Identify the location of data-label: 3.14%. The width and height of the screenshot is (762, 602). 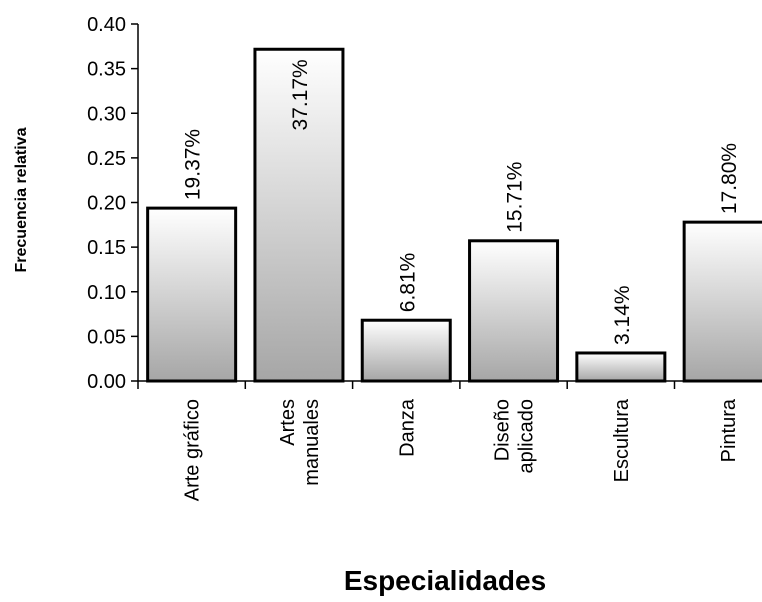
(622, 315).